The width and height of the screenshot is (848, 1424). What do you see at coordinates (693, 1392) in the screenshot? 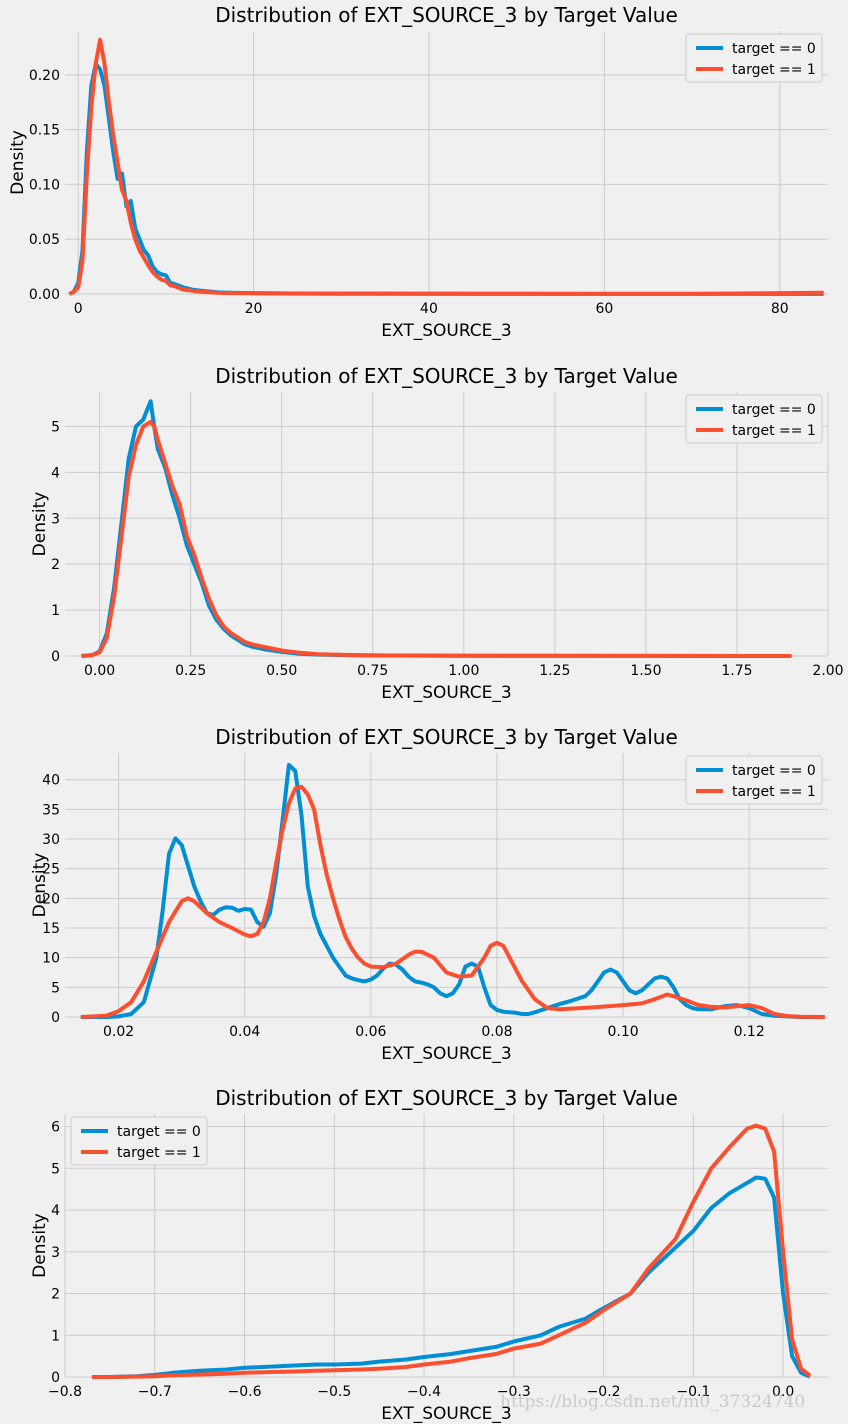
I see `x-tick-label: −0.1` at bounding box center [693, 1392].